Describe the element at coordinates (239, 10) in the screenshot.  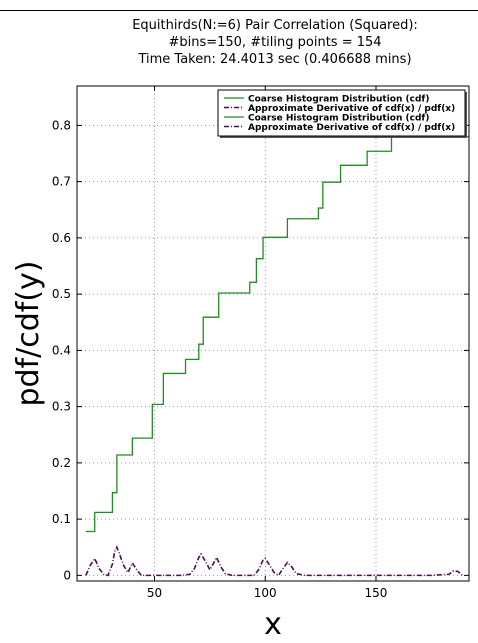
I see `top-border-line` at that location.